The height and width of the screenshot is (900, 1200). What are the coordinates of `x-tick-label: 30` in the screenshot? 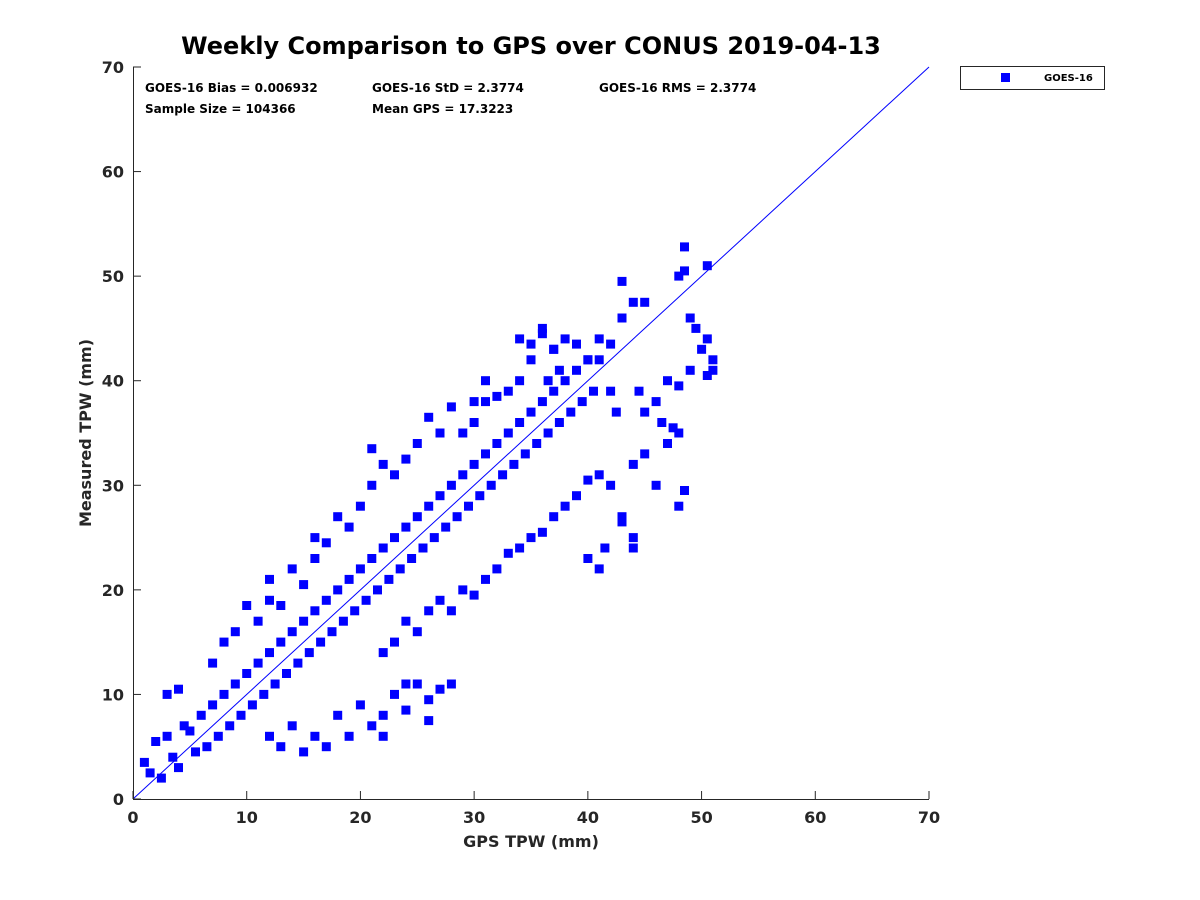 It's located at (474, 817).